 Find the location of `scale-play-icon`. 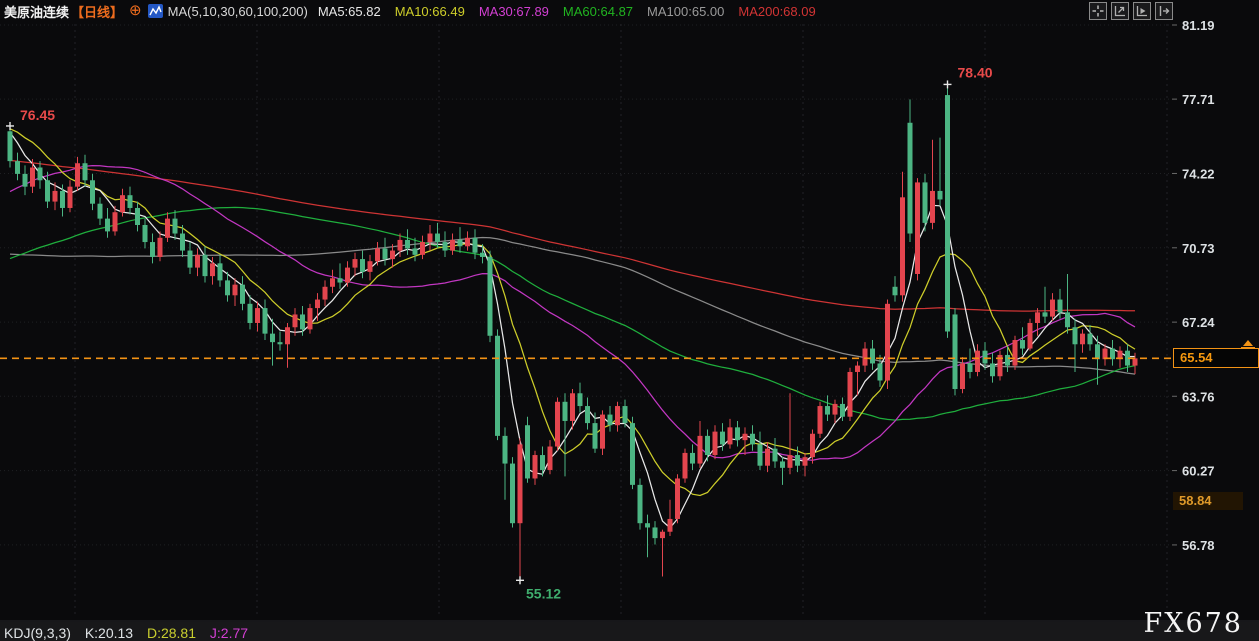

scale-play-icon is located at coordinates (1142, 11).